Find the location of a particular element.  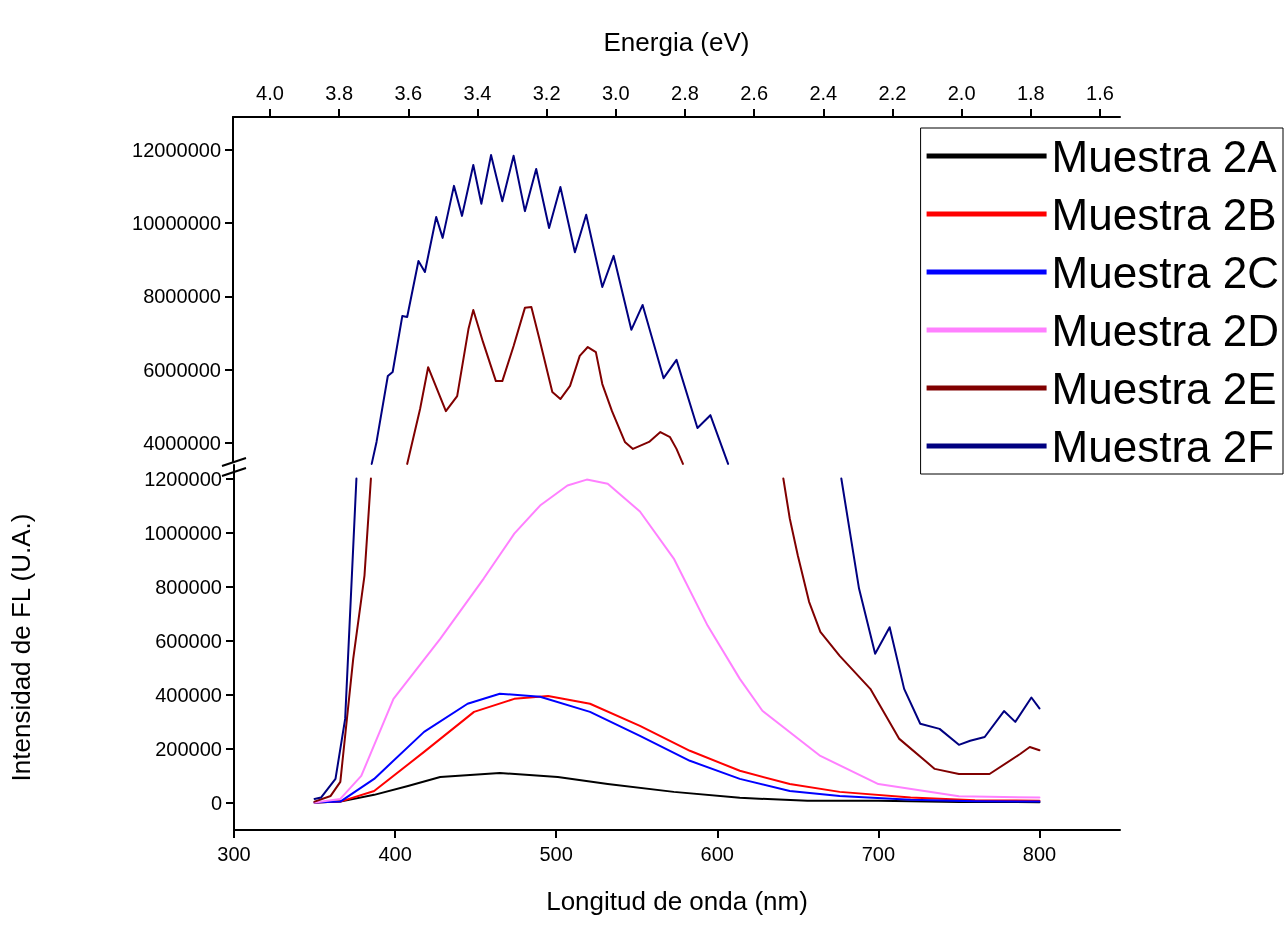

y-tick-label: 1200000 is located at coordinates (183, 478).